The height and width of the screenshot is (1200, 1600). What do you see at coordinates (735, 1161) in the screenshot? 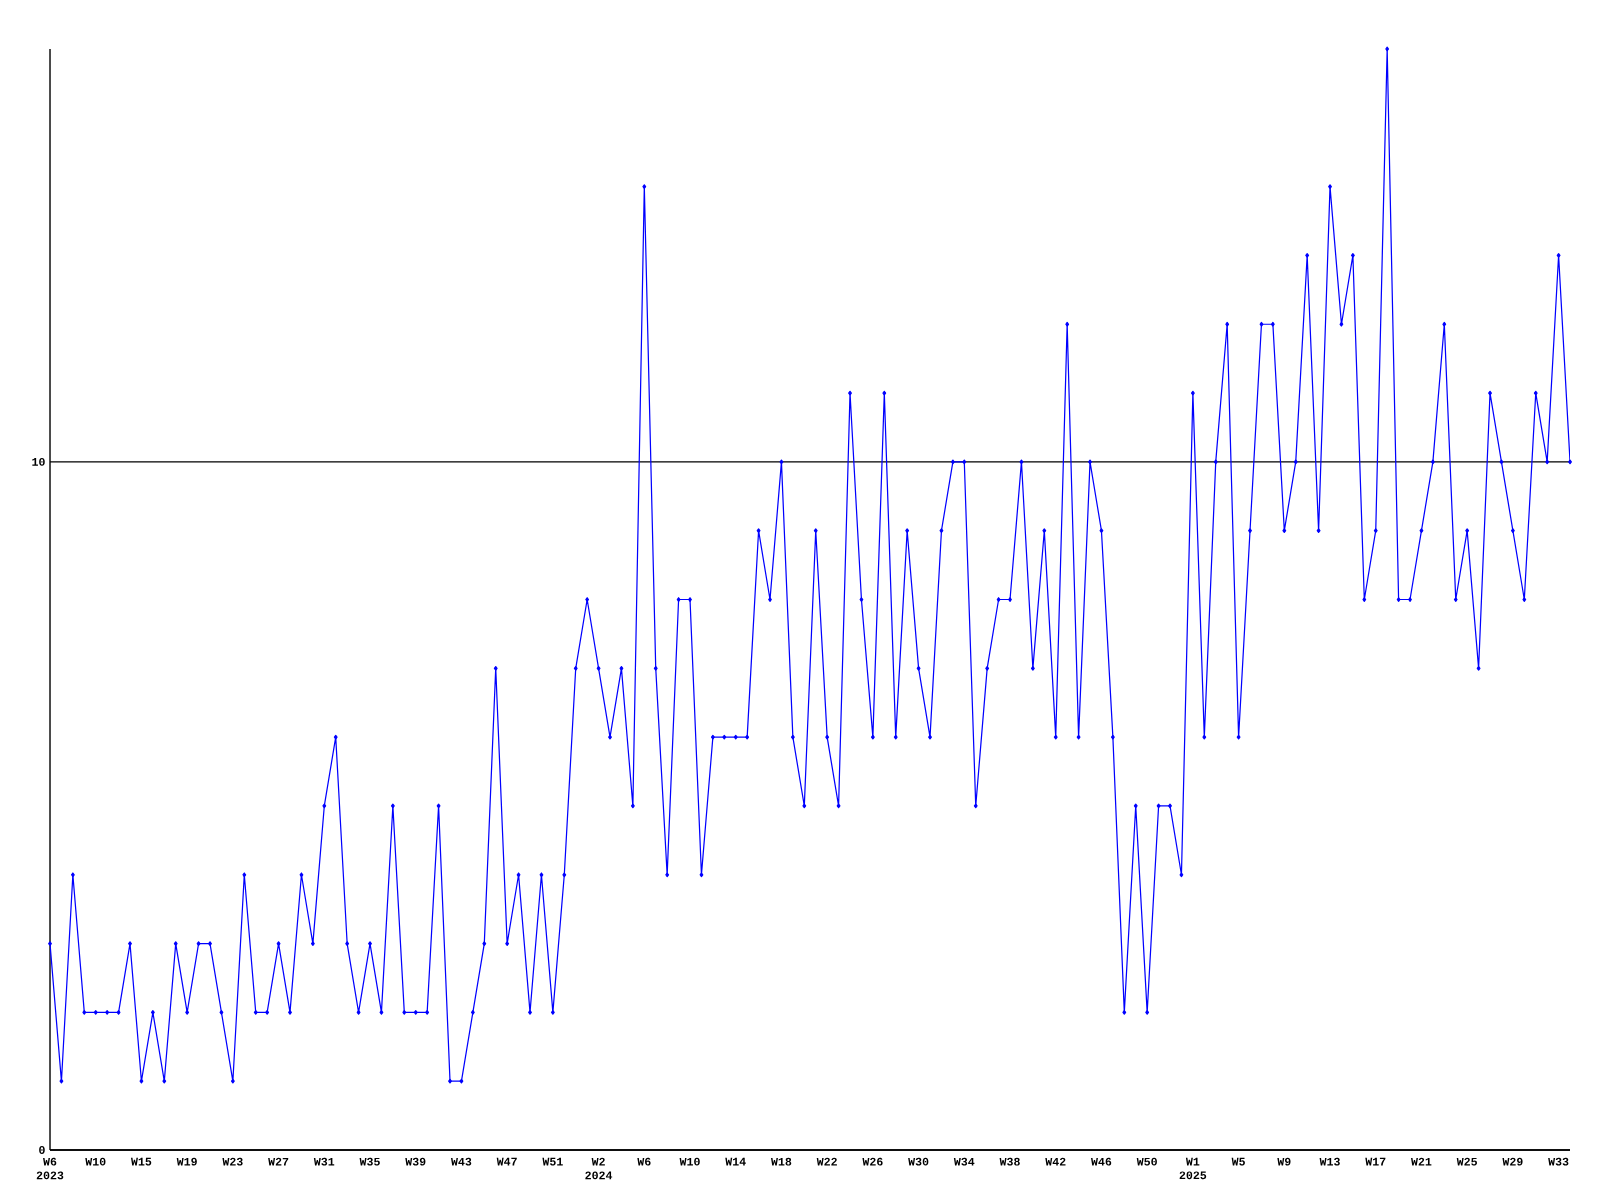
I see `x-tick-label: W14` at bounding box center [735, 1161].